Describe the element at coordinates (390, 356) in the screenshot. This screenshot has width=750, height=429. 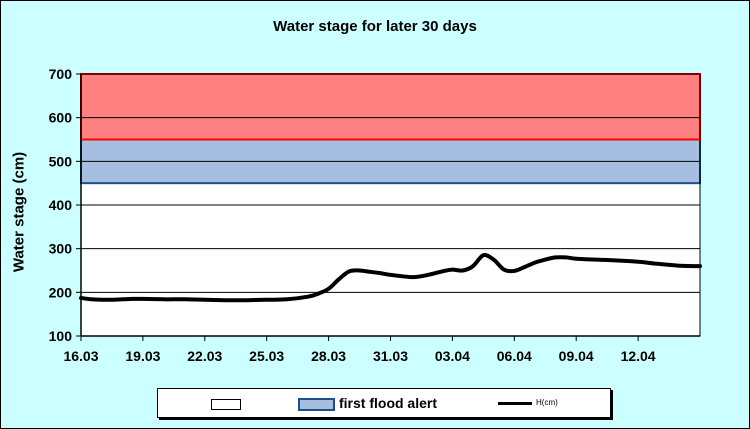
I see `x-tick-label: 31.03` at that location.